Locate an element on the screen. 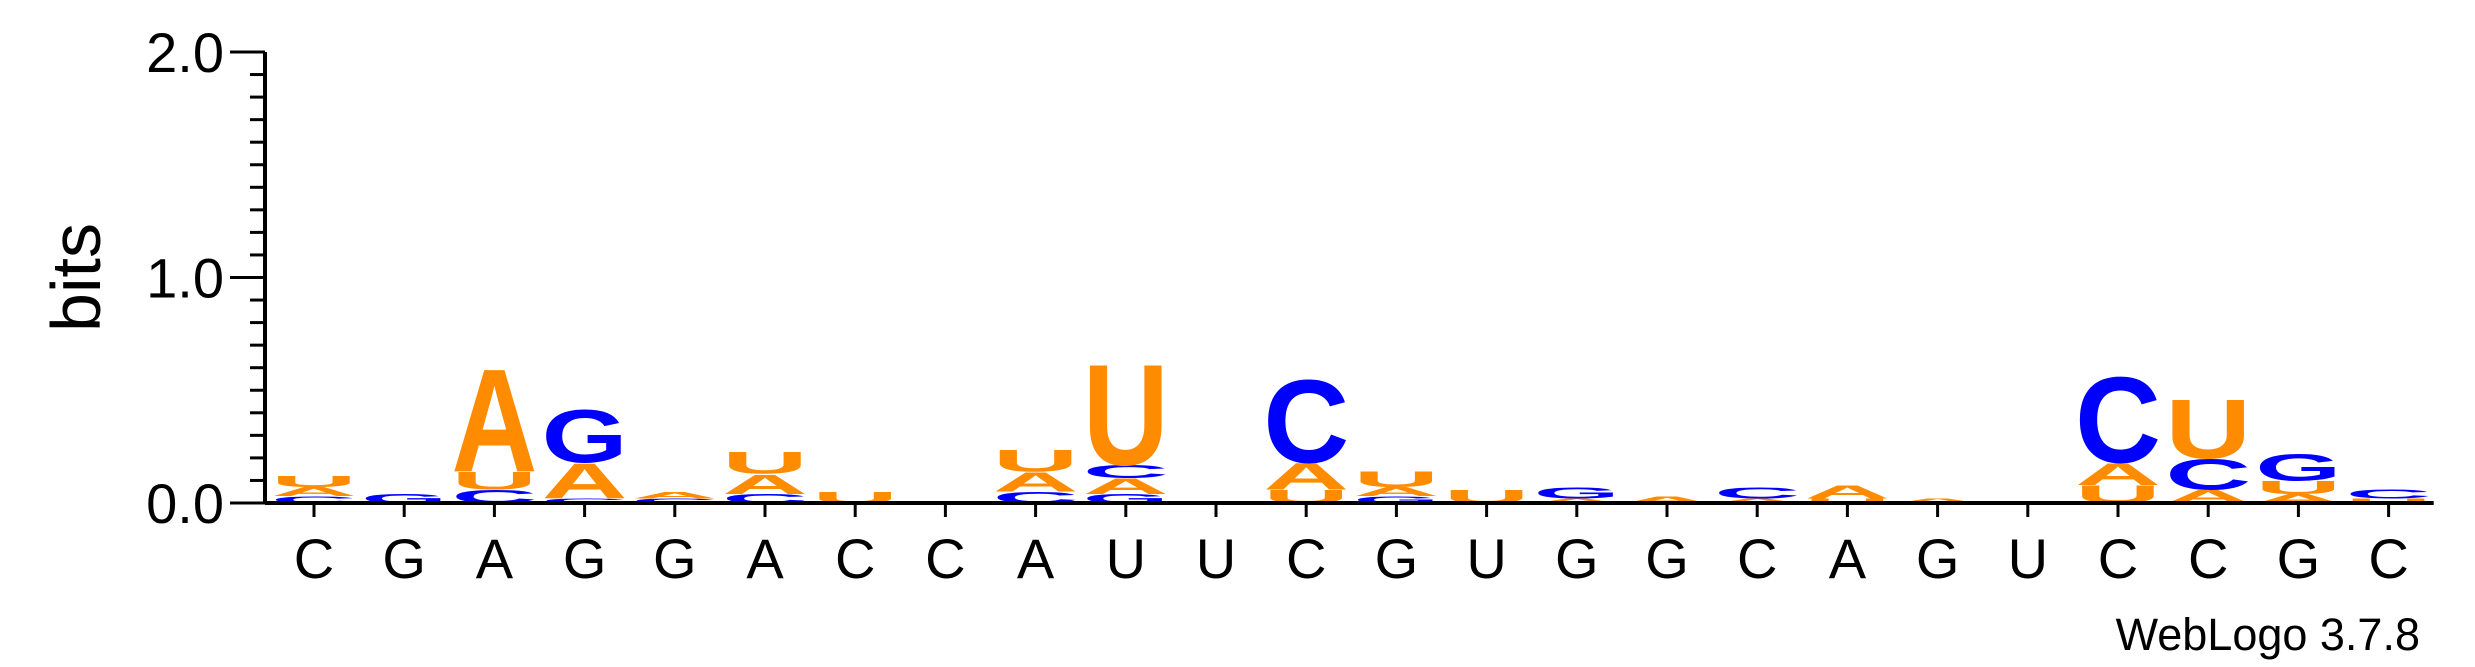 This screenshot has width=2475, height=667. y-tick-label: 1.0 is located at coordinates (185, 278).